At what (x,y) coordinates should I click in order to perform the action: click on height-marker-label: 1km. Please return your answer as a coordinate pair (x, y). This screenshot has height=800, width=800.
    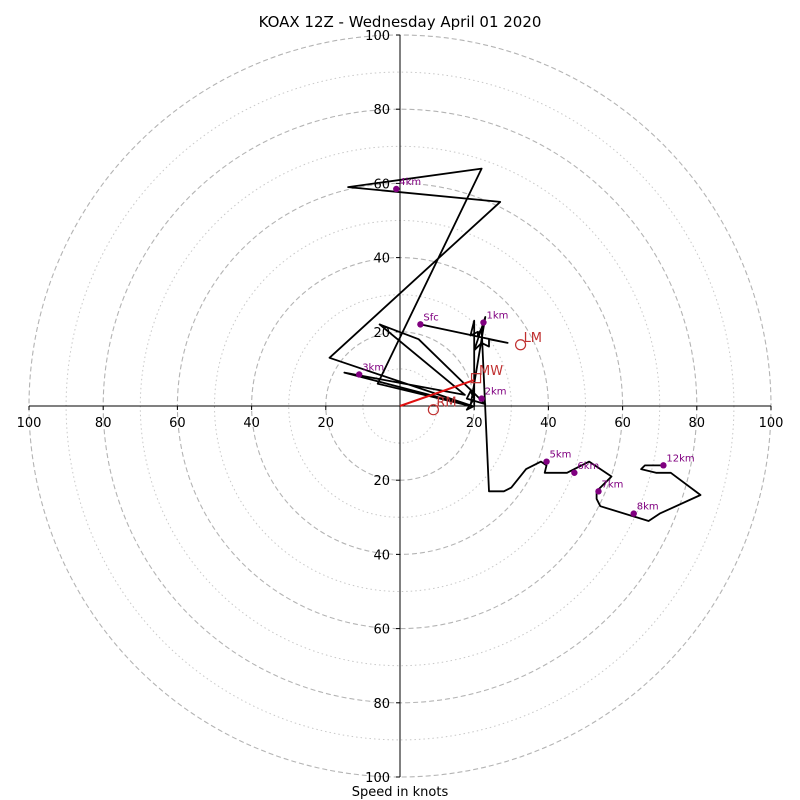
    Looking at the image, I should click on (497, 316).